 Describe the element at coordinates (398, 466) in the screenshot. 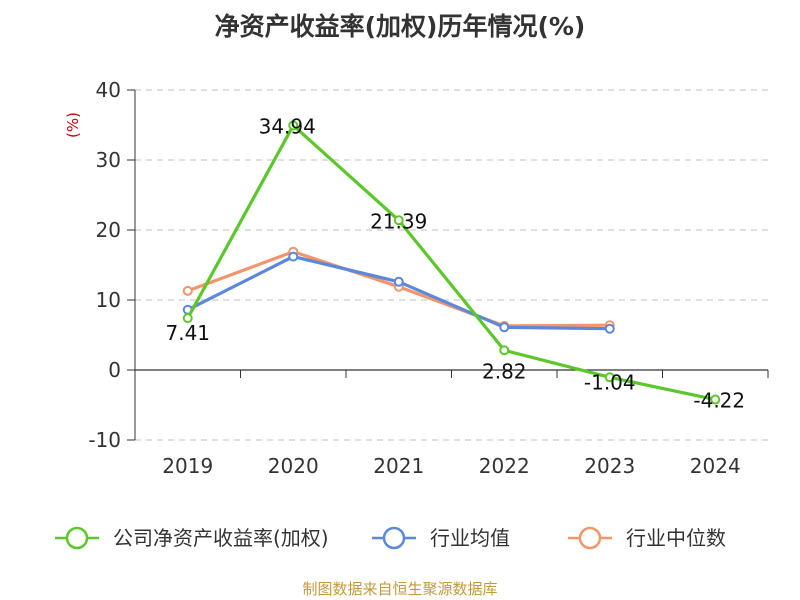

I see `x-tick-label: 2021` at that location.